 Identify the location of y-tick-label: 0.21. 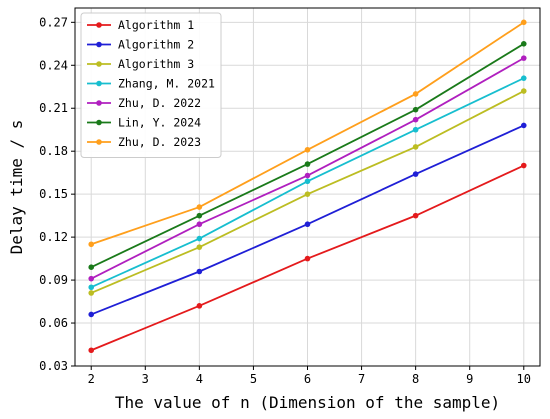
(53, 108).